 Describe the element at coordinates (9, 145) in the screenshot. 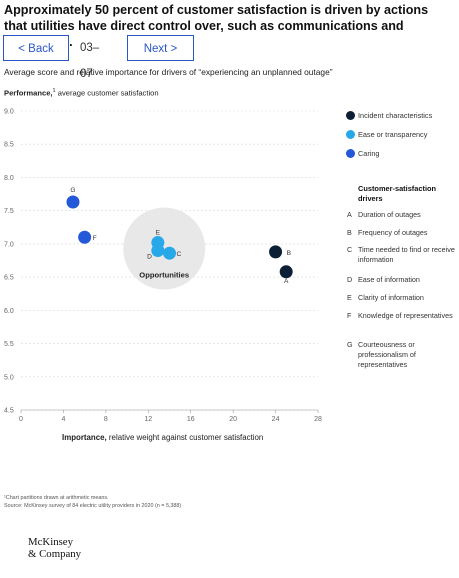

I see `y-tick-label: 8.5` at that location.